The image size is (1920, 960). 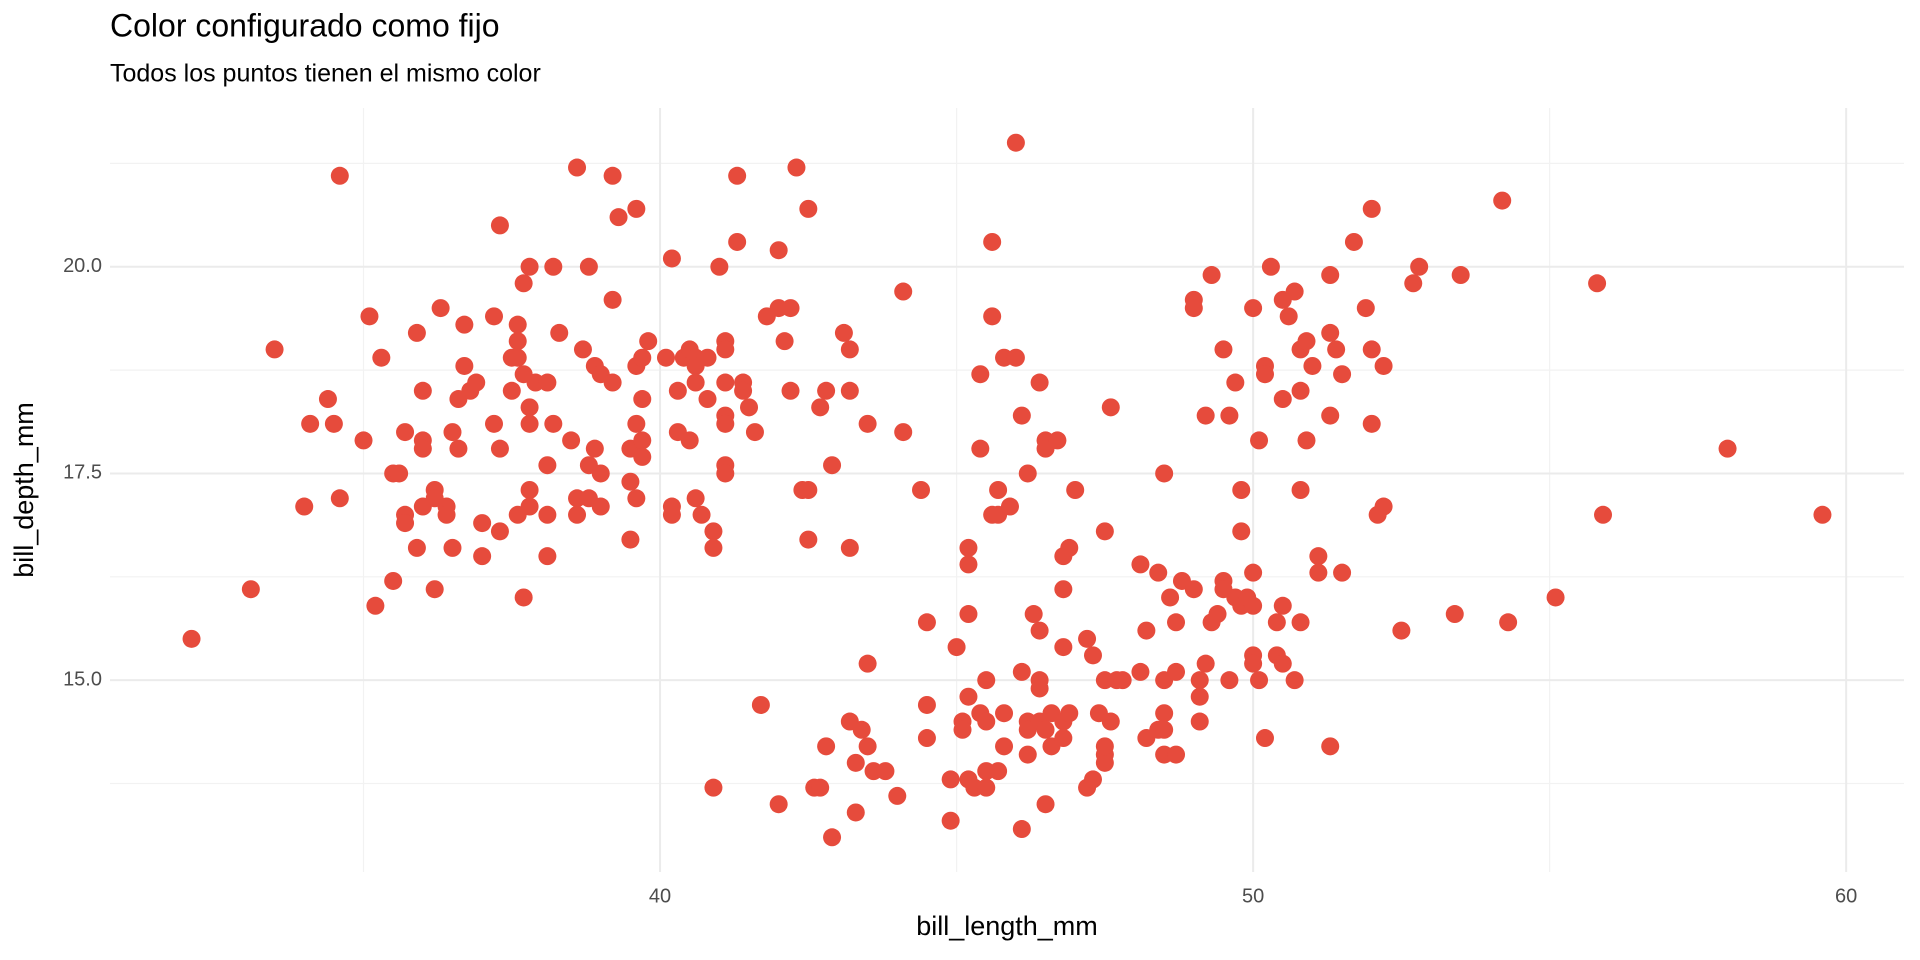 I want to click on x-tick-label: 60, so click(x=1846, y=896).